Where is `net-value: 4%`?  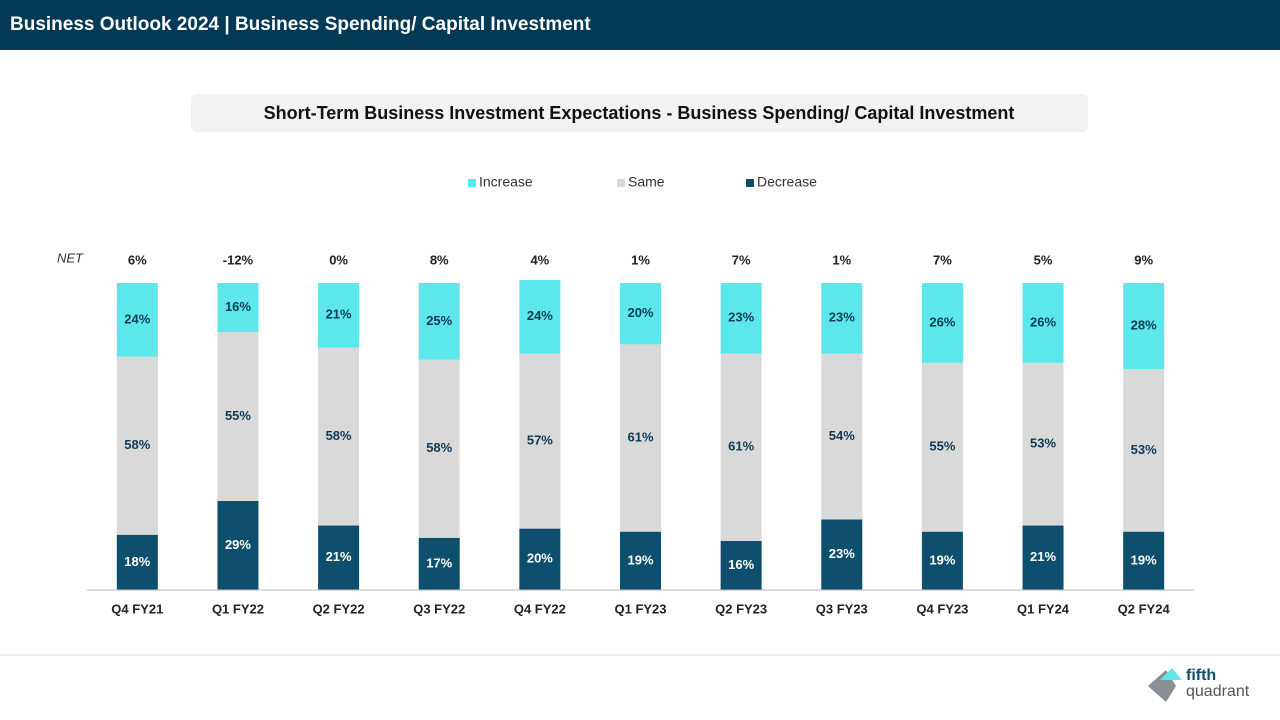 net-value: 4% is located at coordinates (539, 259).